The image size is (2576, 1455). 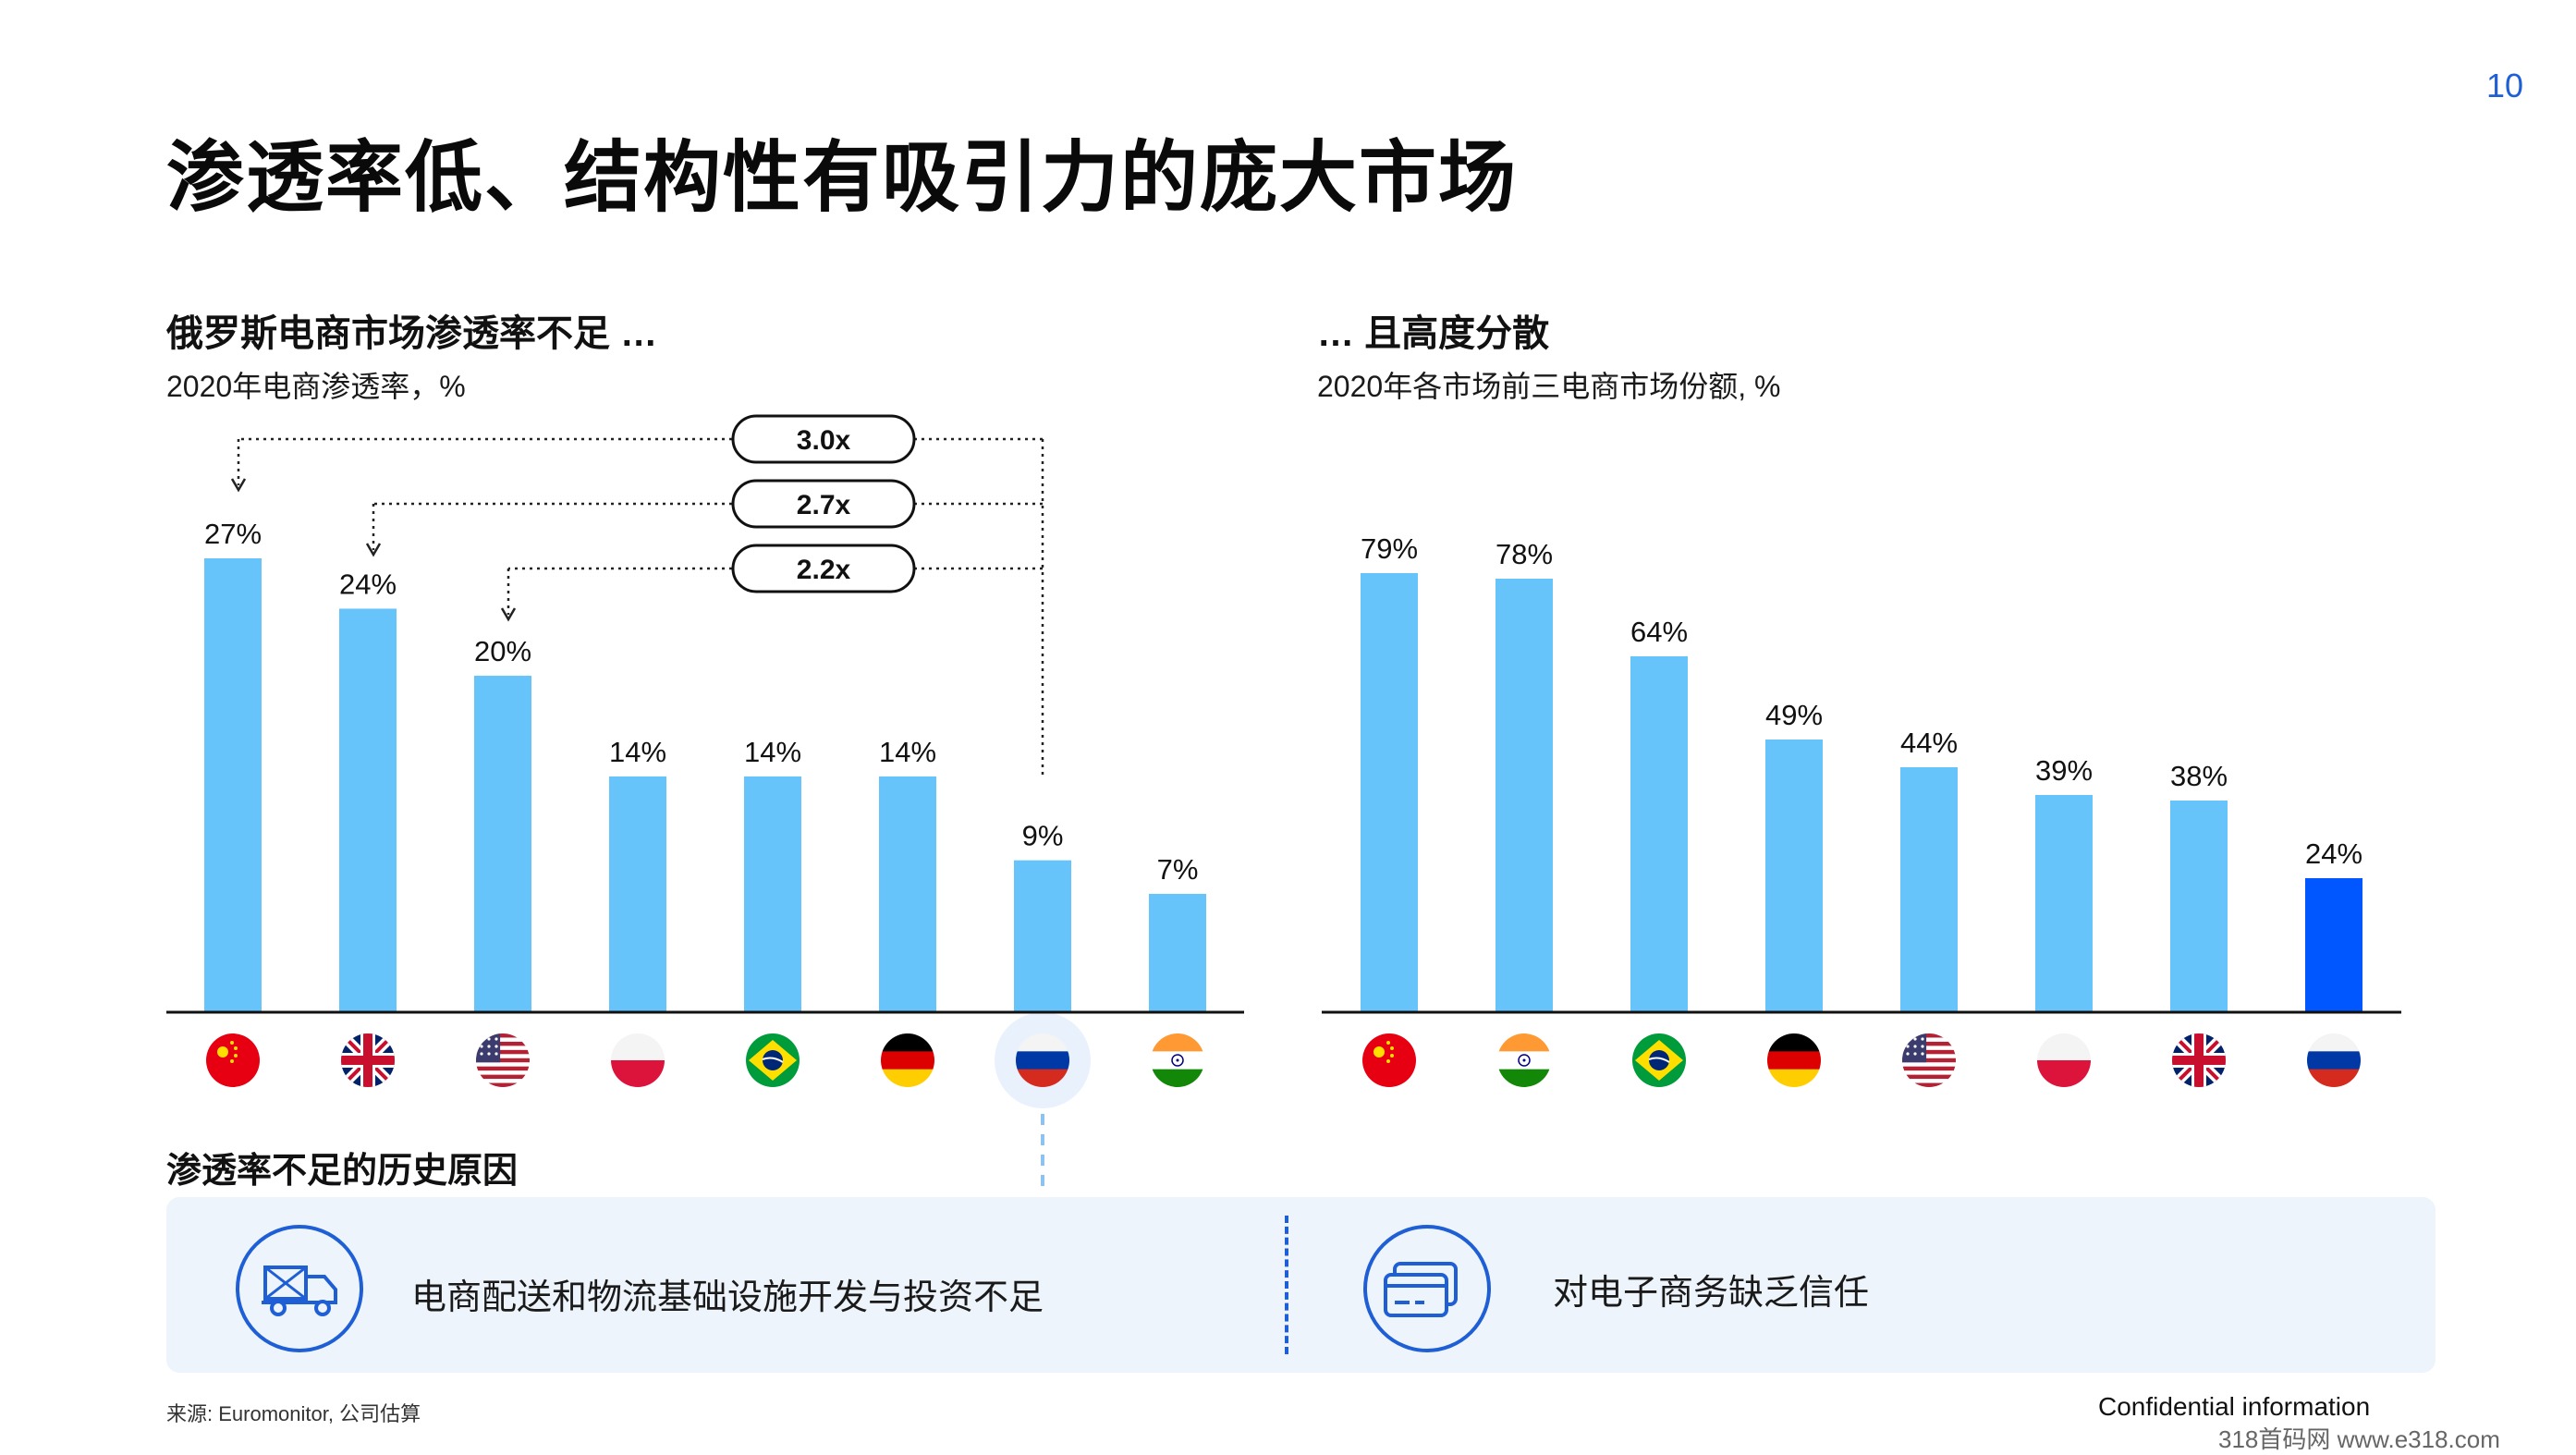 I want to click on data-label-germany: 14%, so click(x=907, y=752).